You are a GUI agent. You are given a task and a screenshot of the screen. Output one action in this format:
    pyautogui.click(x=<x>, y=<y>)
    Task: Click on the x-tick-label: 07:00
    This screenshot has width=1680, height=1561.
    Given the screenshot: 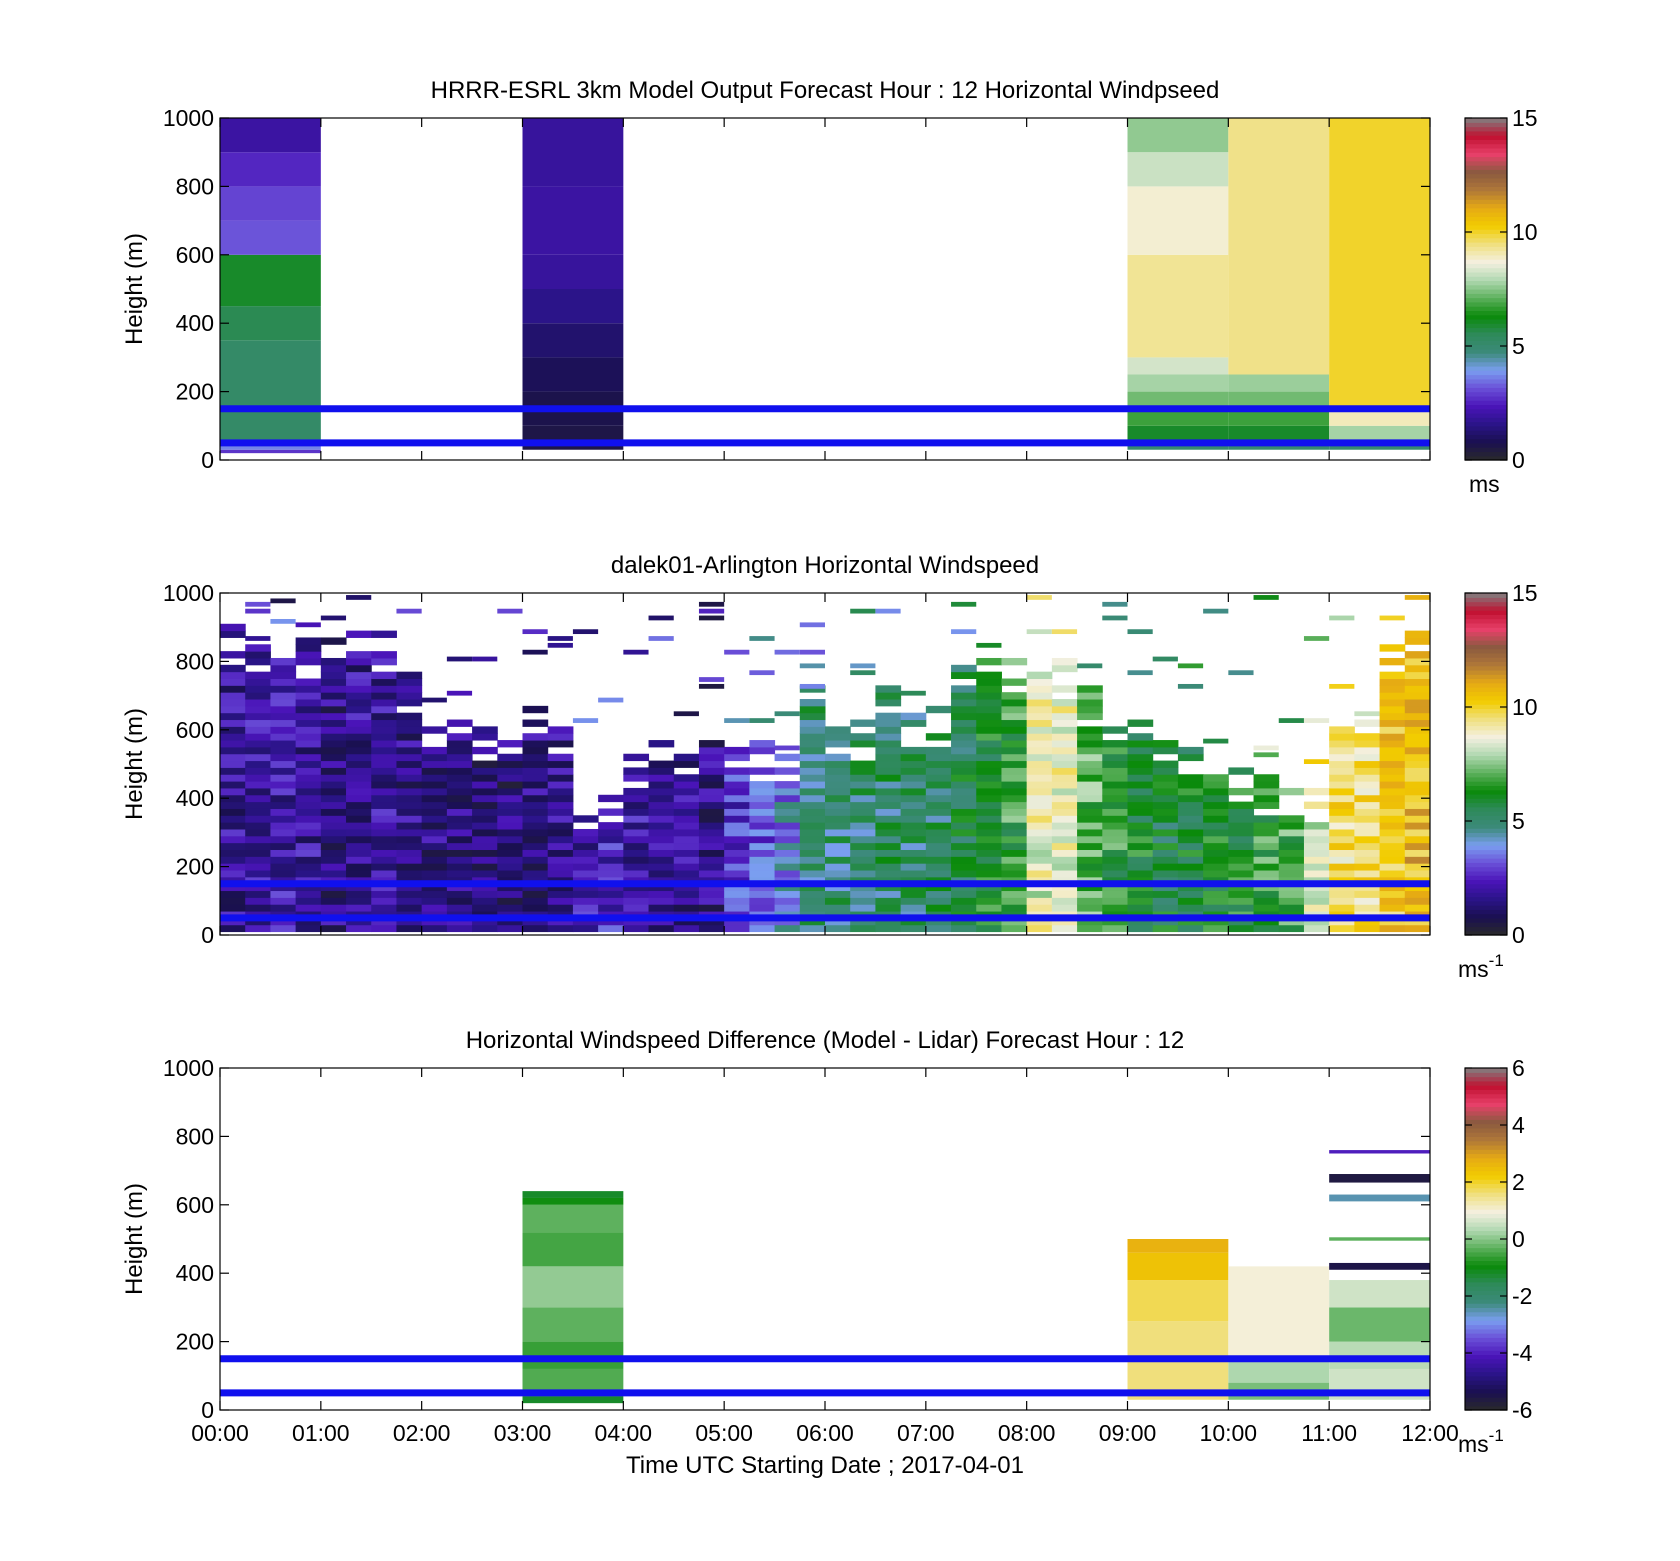 What is the action you would take?
    pyautogui.click(x=926, y=1433)
    